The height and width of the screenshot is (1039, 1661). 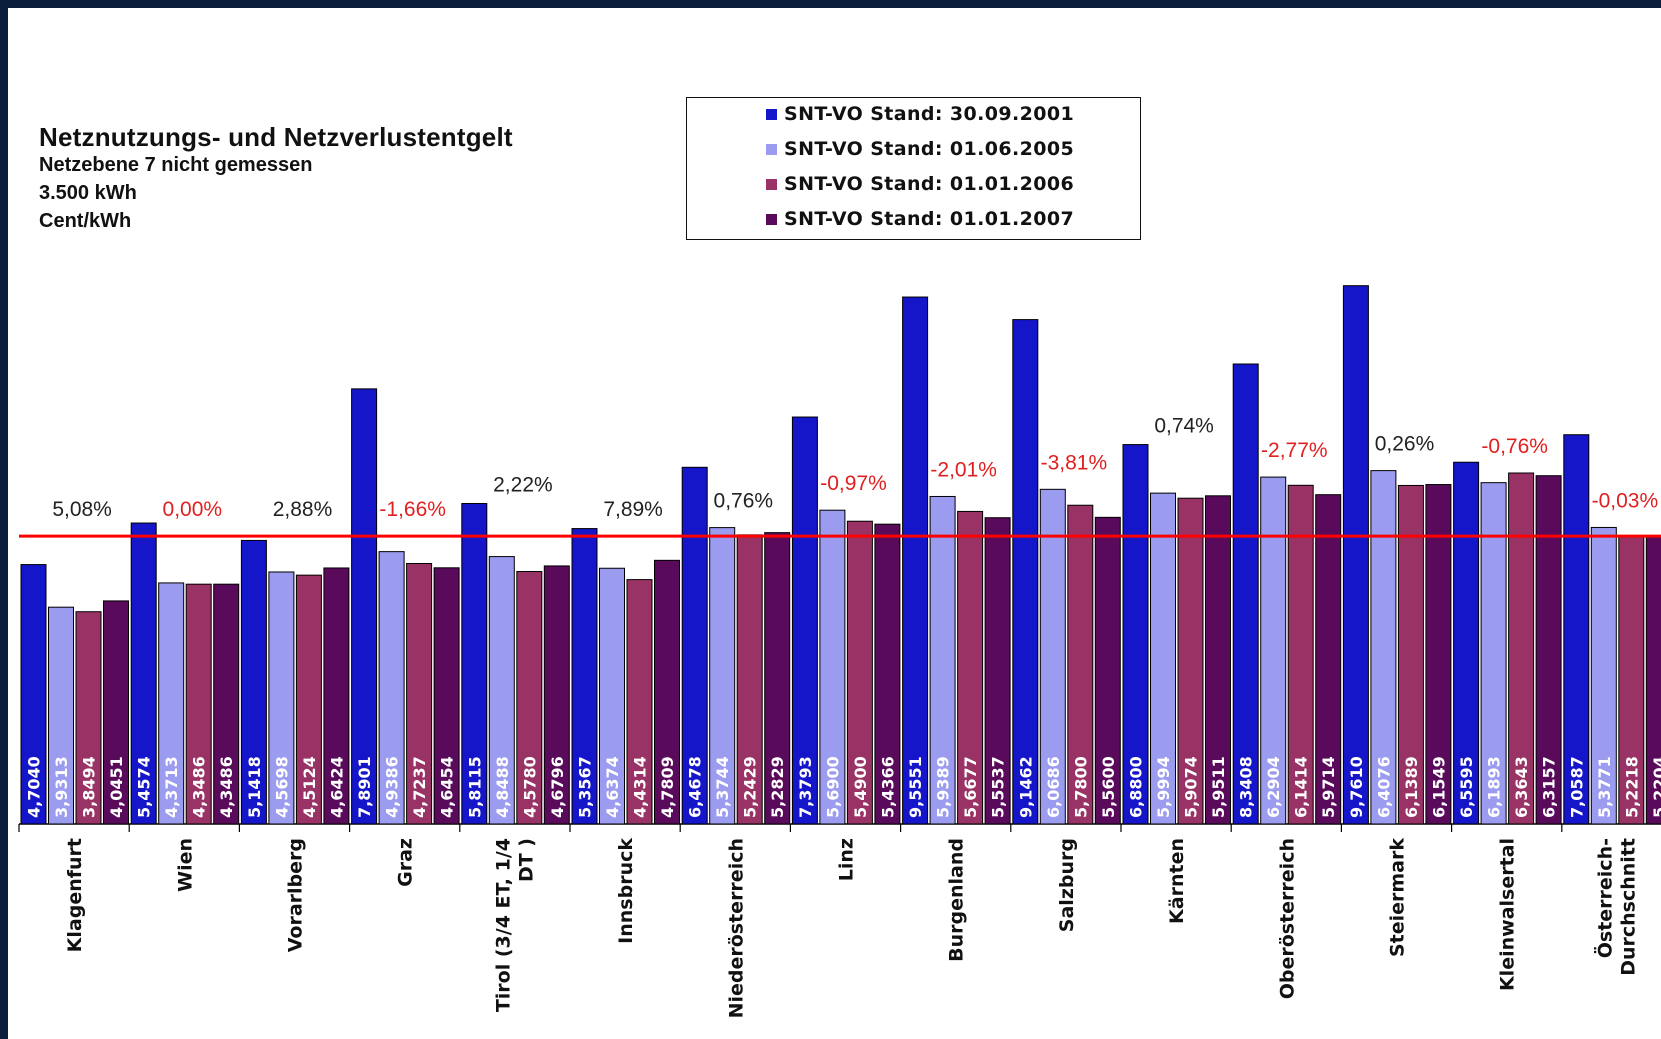 What do you see at coordinates (193, 509) in the screenshot?
I see `percent-change-label: 0,00%` at bounding box center [193, 509].